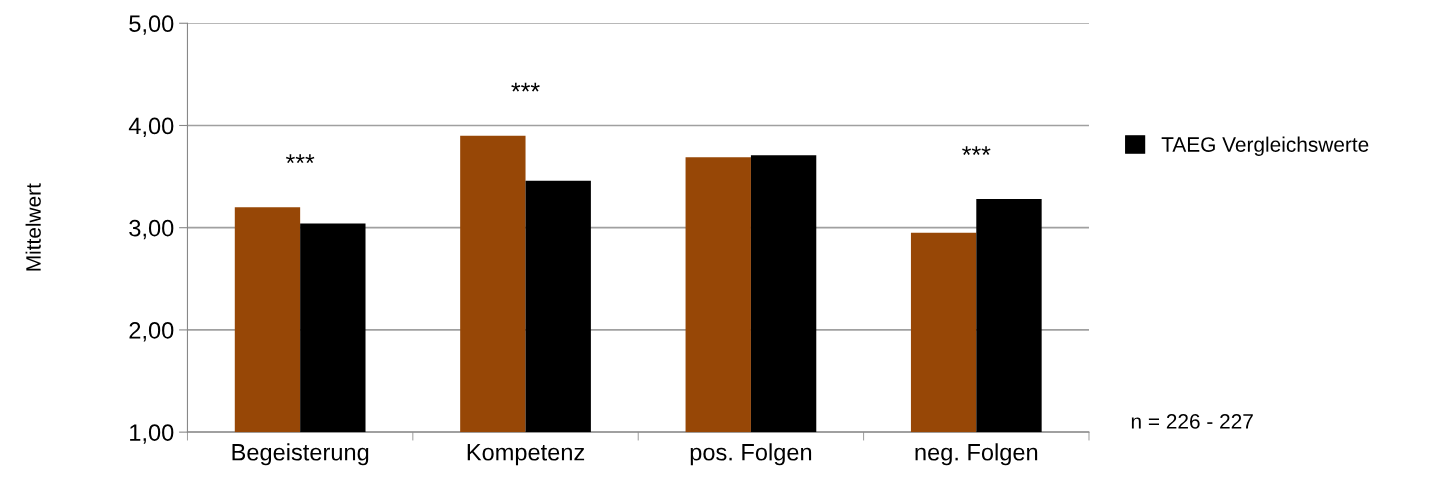 This screenshot has width=1431, height=495. Describe the element at coordinates (300, 454) in the screenshot. I see `x-tick-label: Begeisterung` at that location.